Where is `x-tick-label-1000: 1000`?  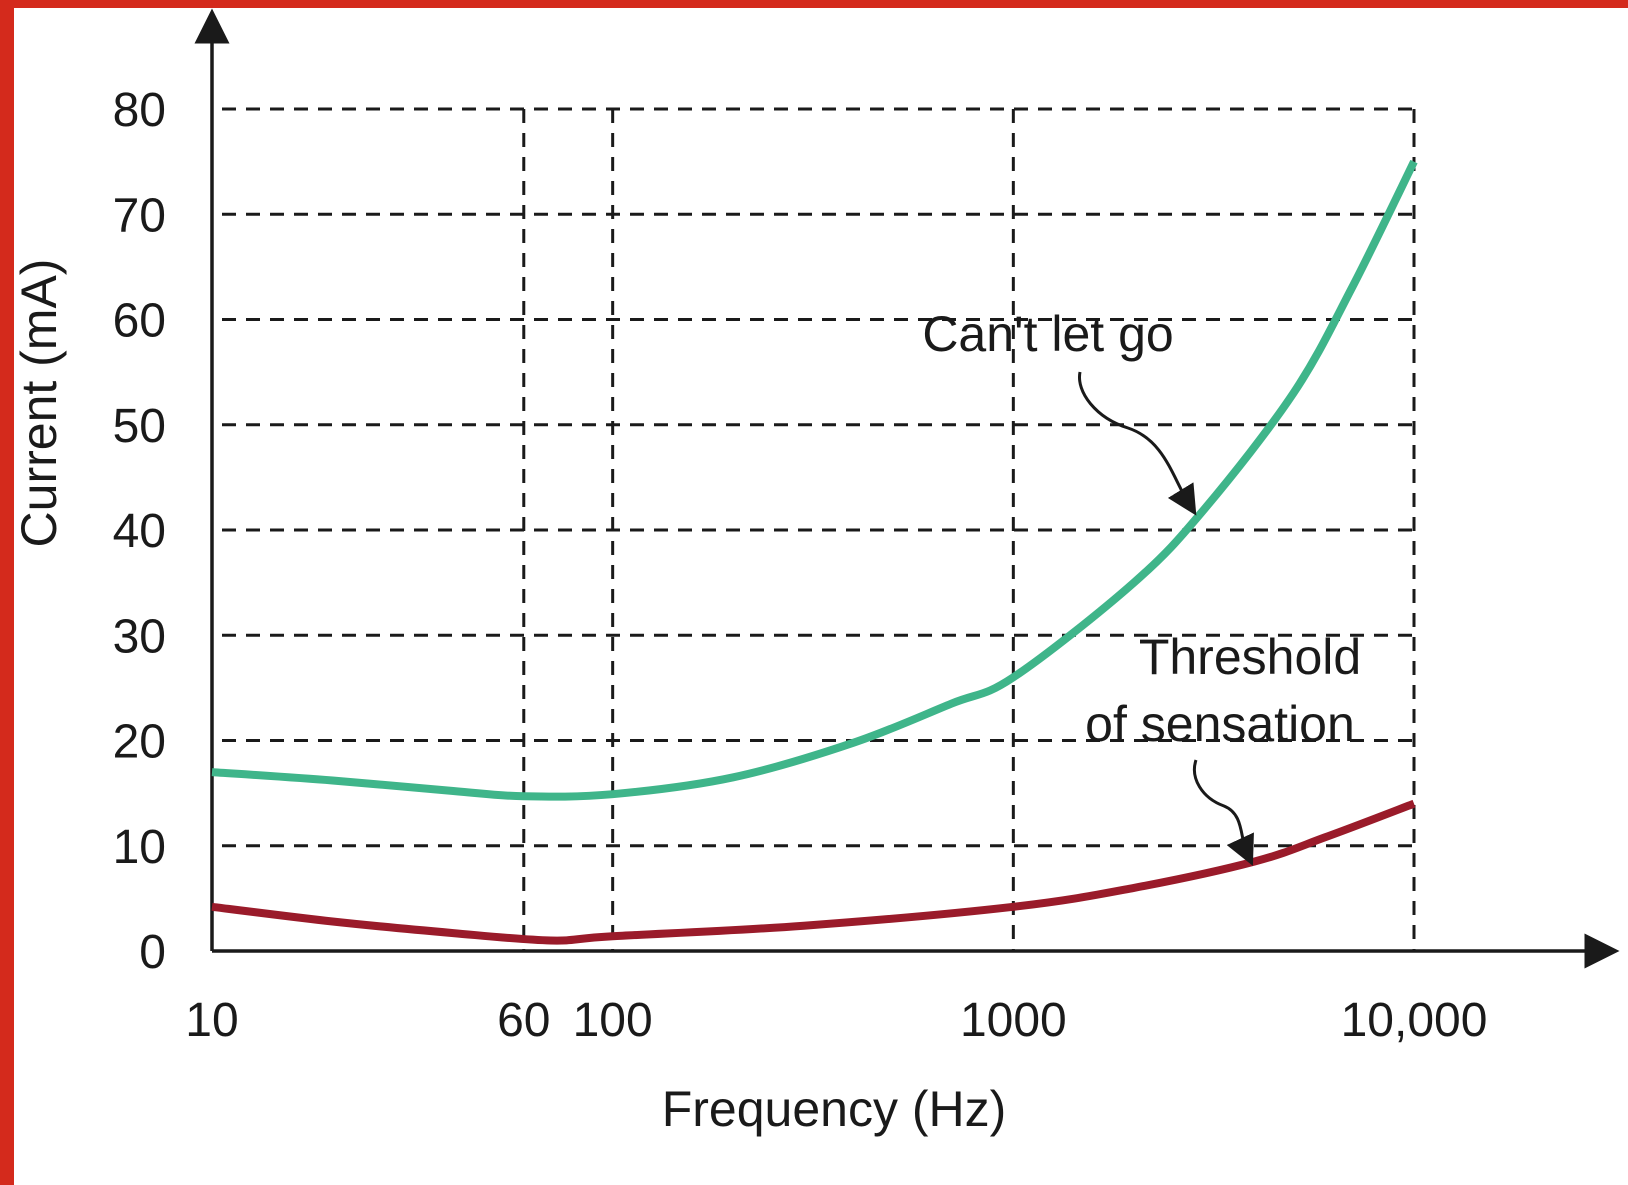 x-tick-label-1000: 1000 is located at coordinates (1013, 1020).